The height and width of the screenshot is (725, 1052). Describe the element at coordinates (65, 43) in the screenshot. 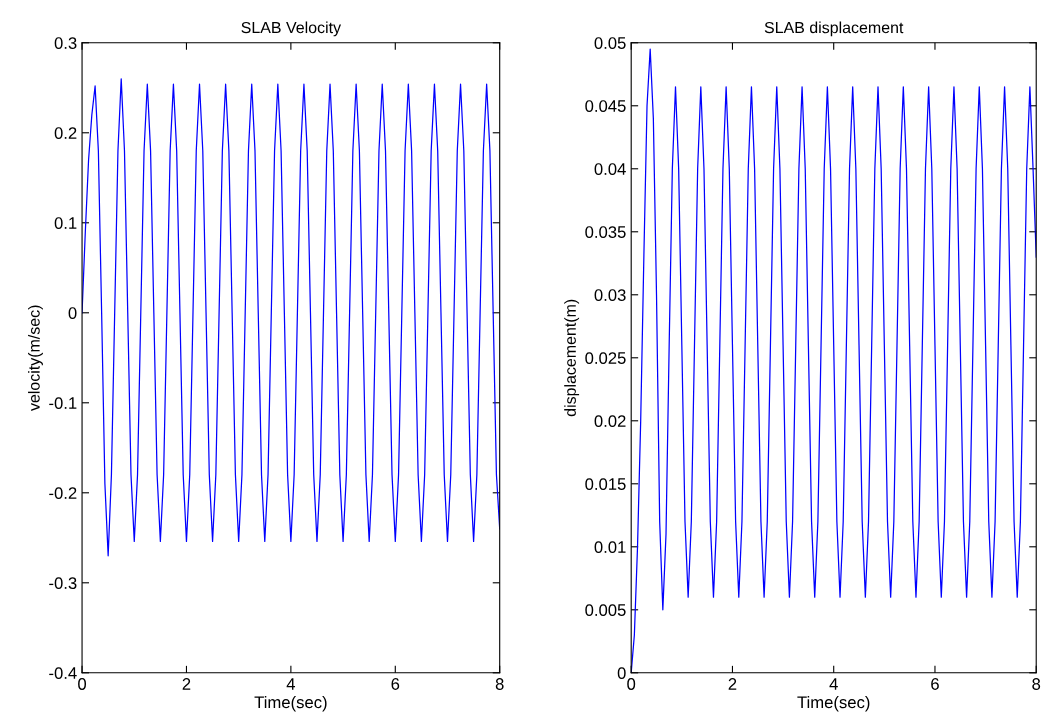

I see `y-tick-label: 0.3` at that location.